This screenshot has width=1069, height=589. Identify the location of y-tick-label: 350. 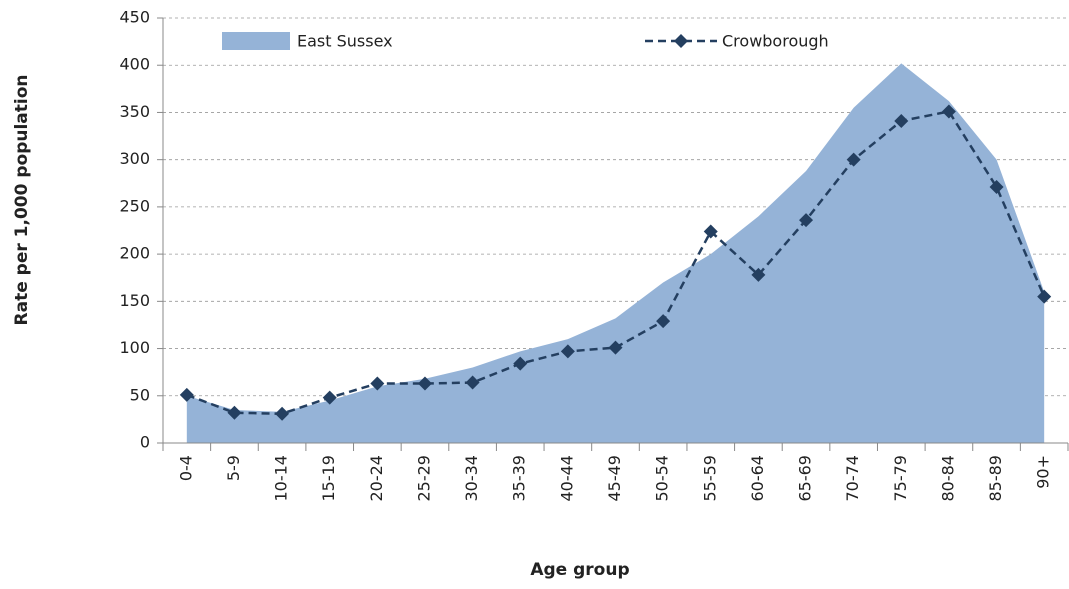
(134, 111).